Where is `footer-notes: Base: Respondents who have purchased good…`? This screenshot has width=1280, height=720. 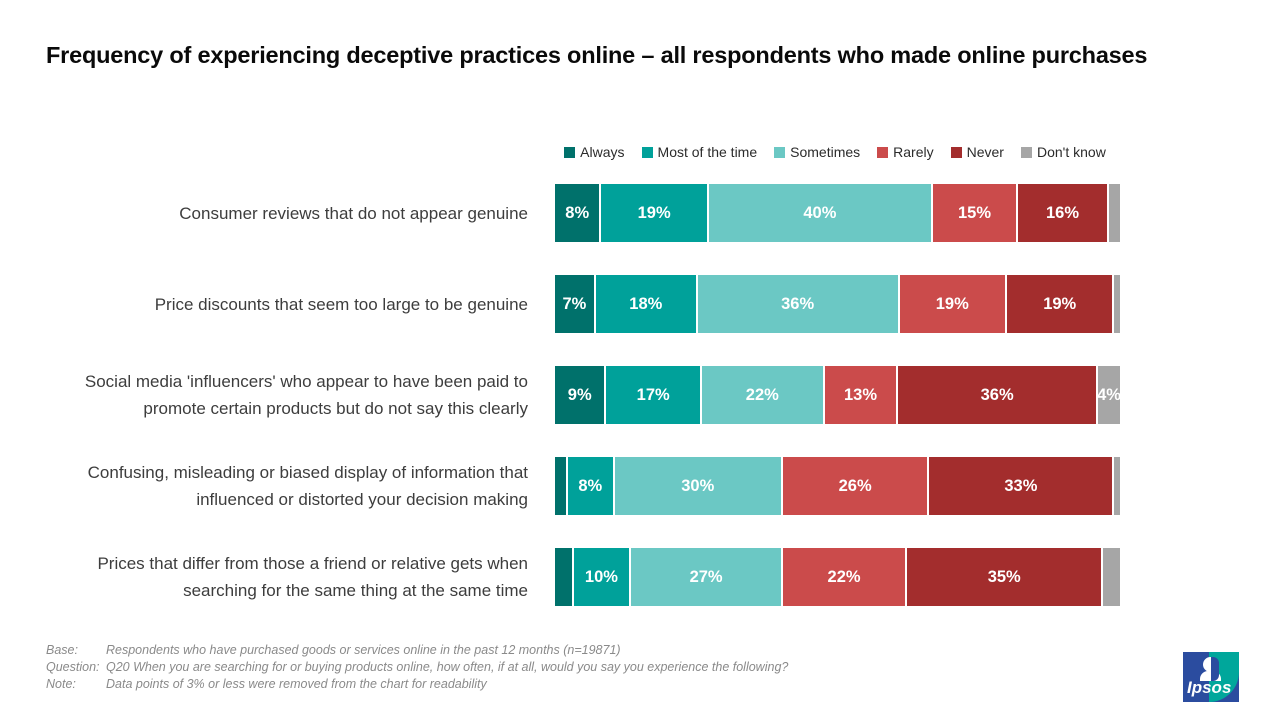 footer-notes: Base: Respondents who have purchased good… is located at coordinates (496, 667).